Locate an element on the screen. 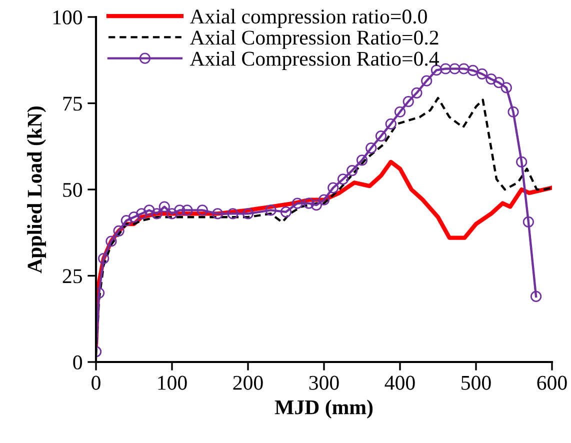  y-tick-label: 50 is located at coordinates (72, 189).